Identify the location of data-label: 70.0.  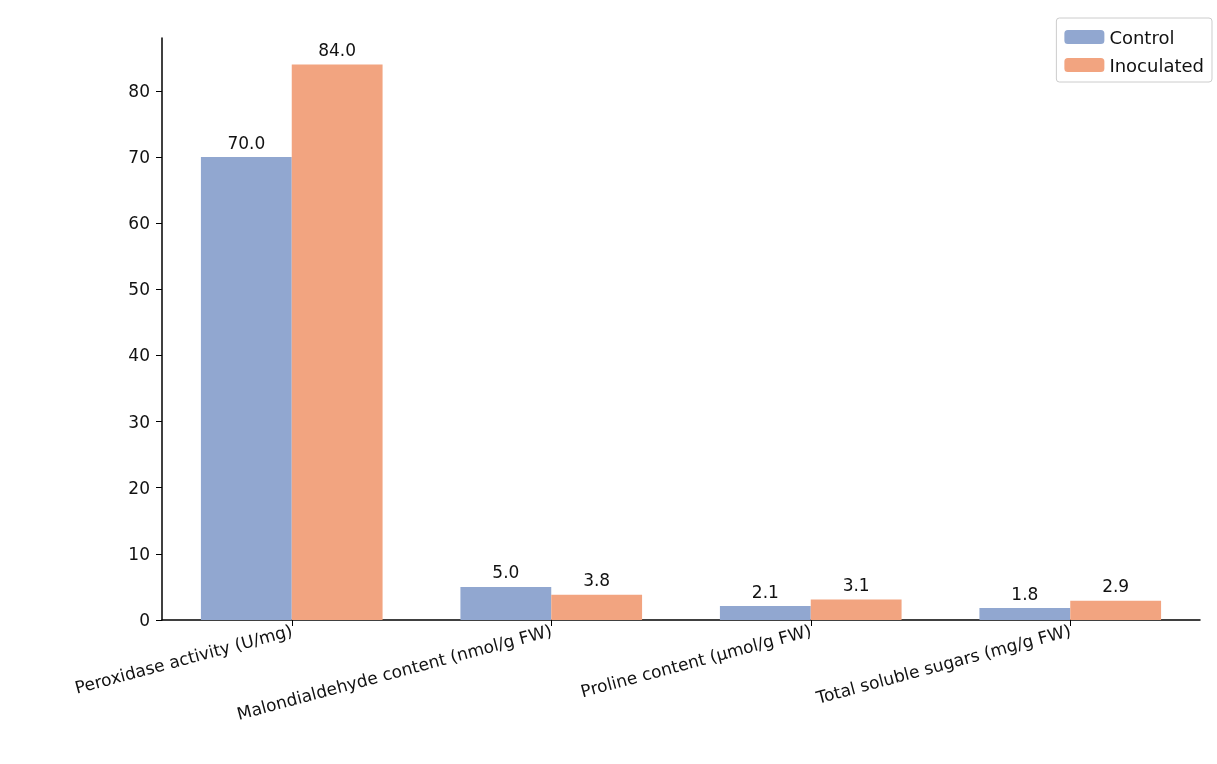
(246, 142).